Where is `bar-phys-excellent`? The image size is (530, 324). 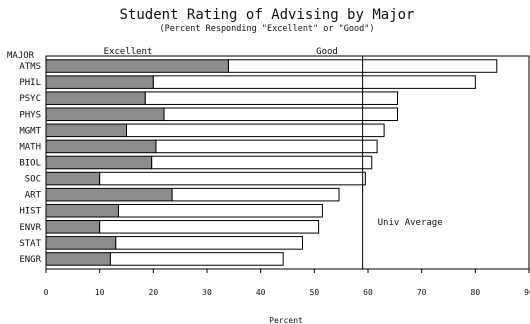 bar-phys-excellent is located at coordinates (105, 114).